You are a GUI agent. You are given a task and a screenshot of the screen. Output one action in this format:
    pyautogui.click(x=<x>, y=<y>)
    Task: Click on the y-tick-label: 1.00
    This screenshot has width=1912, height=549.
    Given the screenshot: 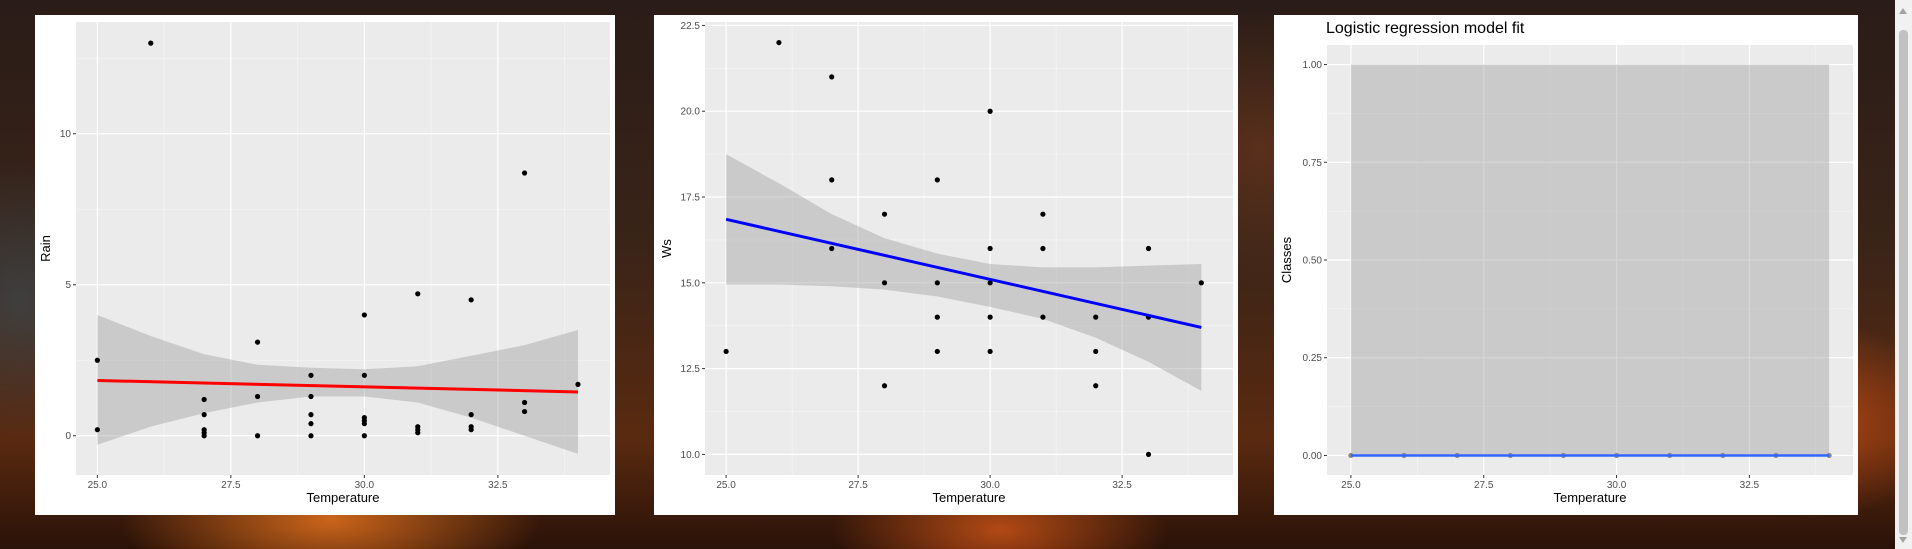 What is the action you would take?
    pyautogui.click(x=1313, y=65)
    